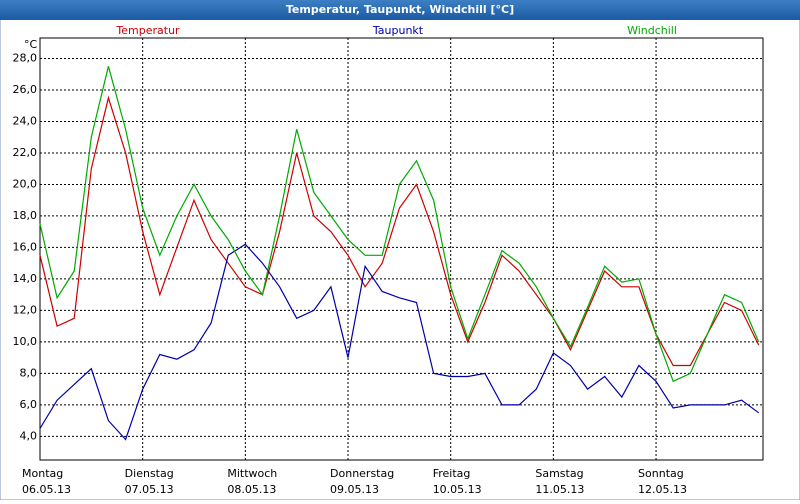 The width and height of the screenshot is (800, 504). Describe the element at coordinates (149, 473) in the screenshot. I see `x-tick-label: Dienstag` at that location.